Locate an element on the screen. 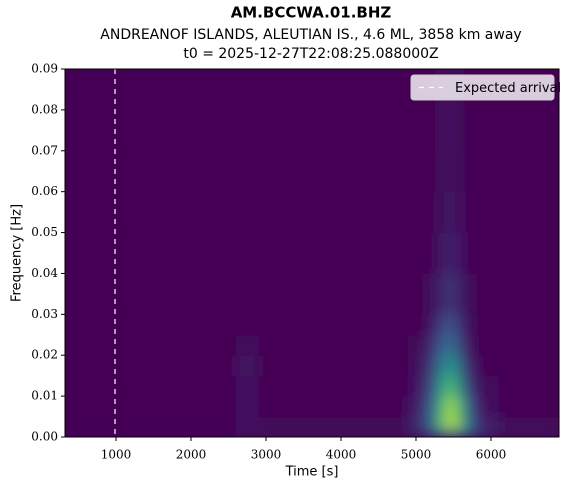 This screenshot has height=491, width=573. x-axis-label: Time [s] is located at coordinates (312, 472).